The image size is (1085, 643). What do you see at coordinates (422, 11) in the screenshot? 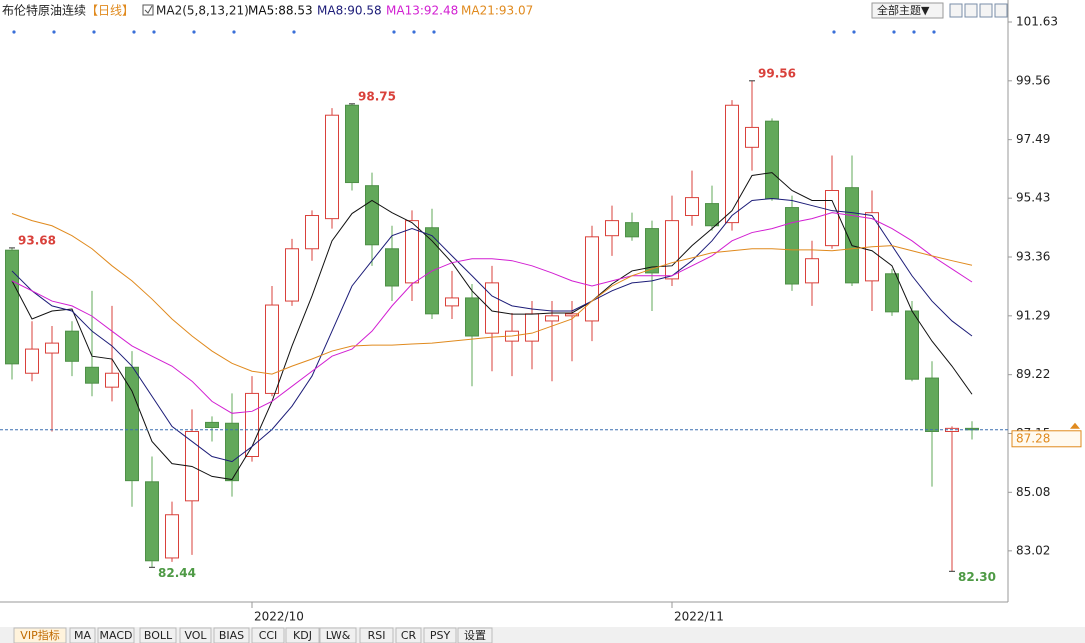
I see `legend-entry: MA13:92.48` at bounding box center [422, 11].